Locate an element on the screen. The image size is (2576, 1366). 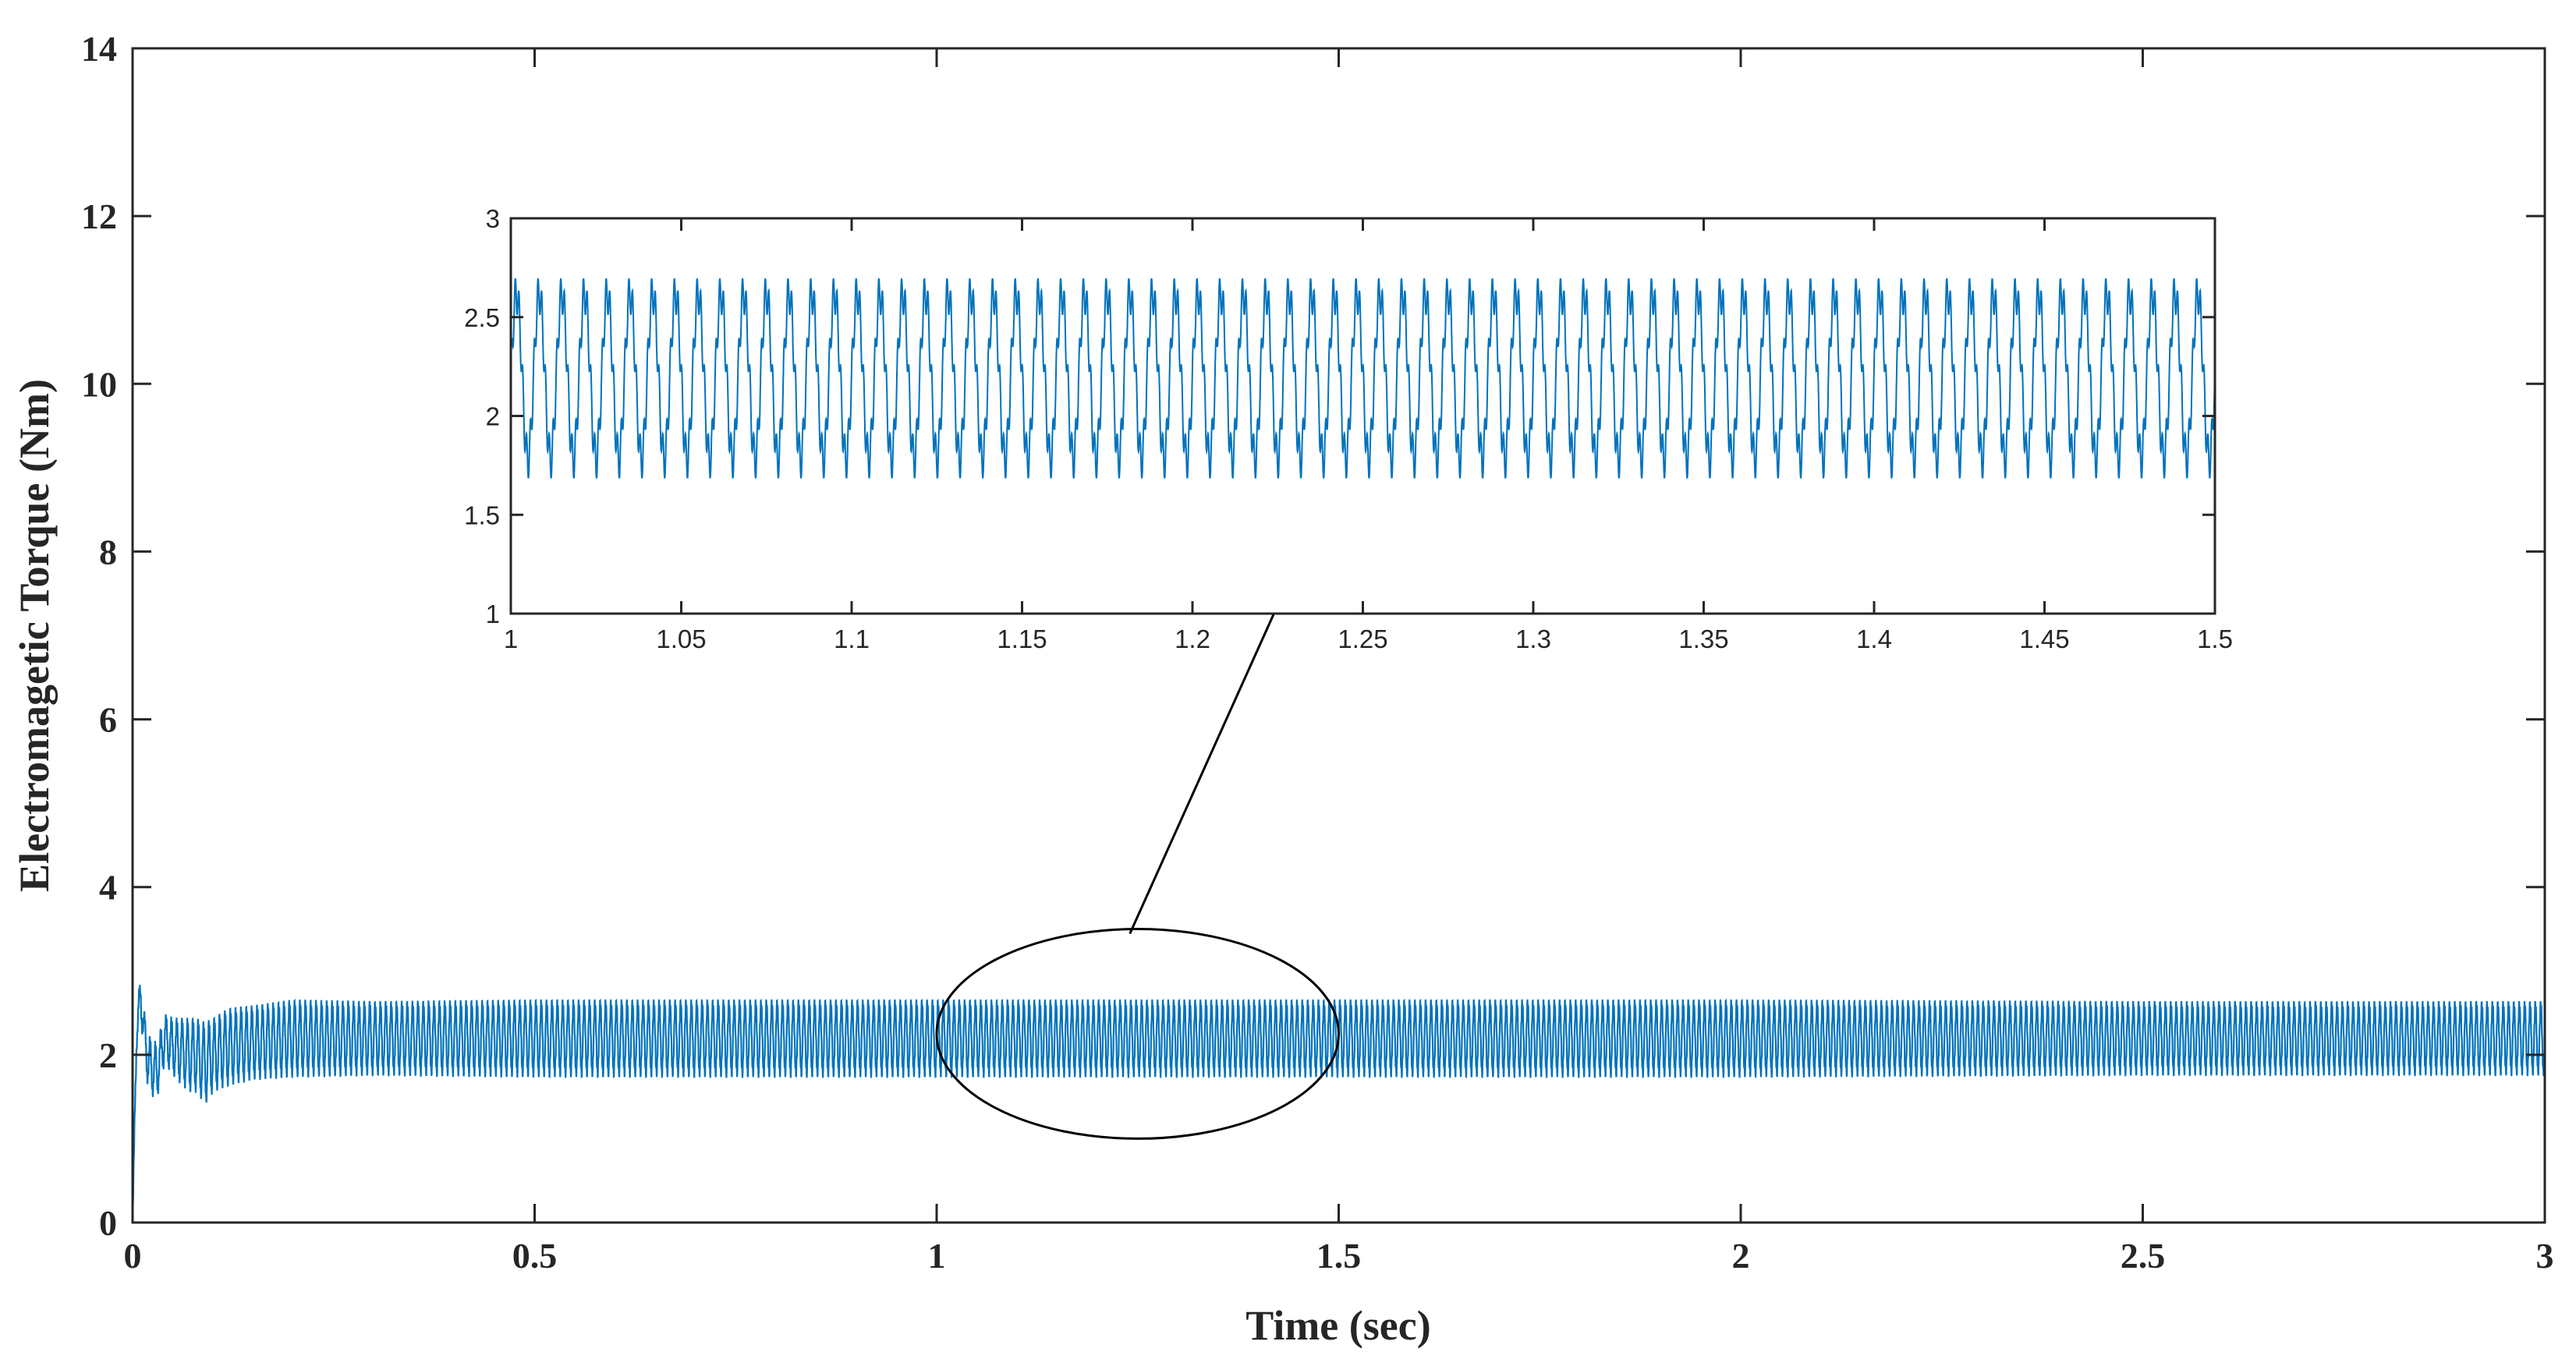
inset-x-tick-label: 1.3 is located at coordinates (1533, 639).